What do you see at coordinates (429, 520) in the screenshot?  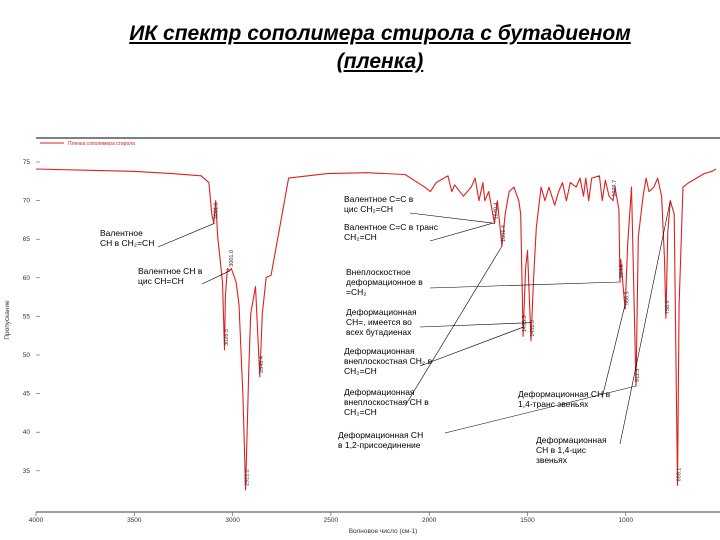 I see `x-tick-label: 2000` at bounding box center [429, 520].